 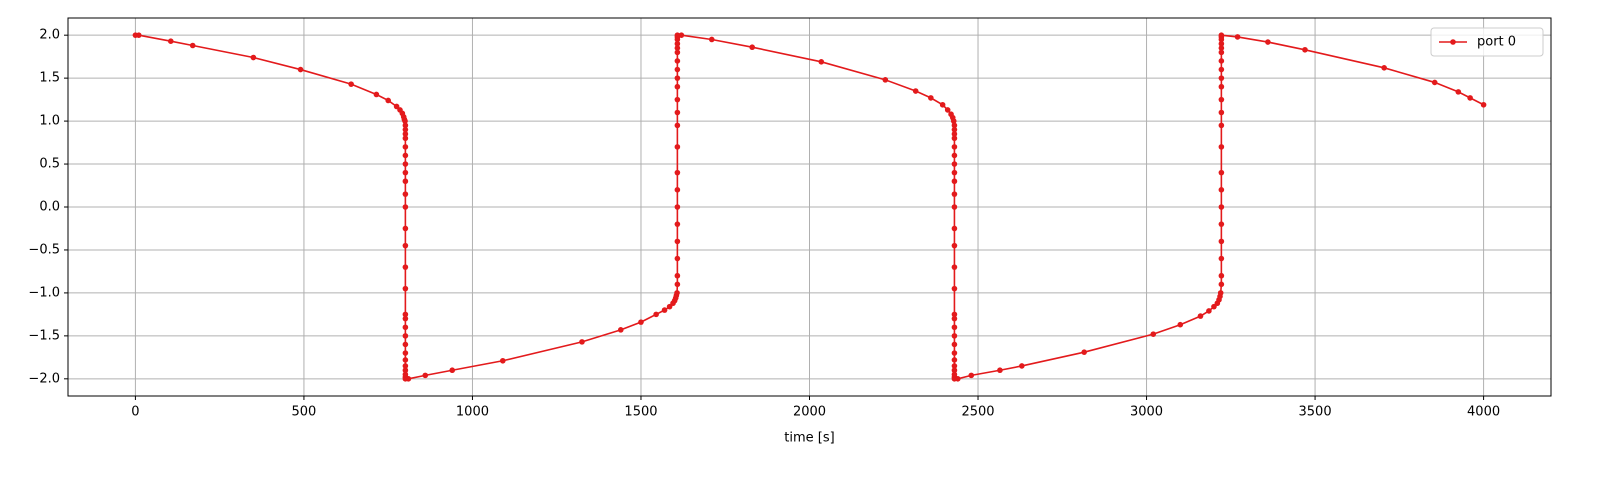 I want to click on y-tick-label: −1.0, so click(x=44, y=292).